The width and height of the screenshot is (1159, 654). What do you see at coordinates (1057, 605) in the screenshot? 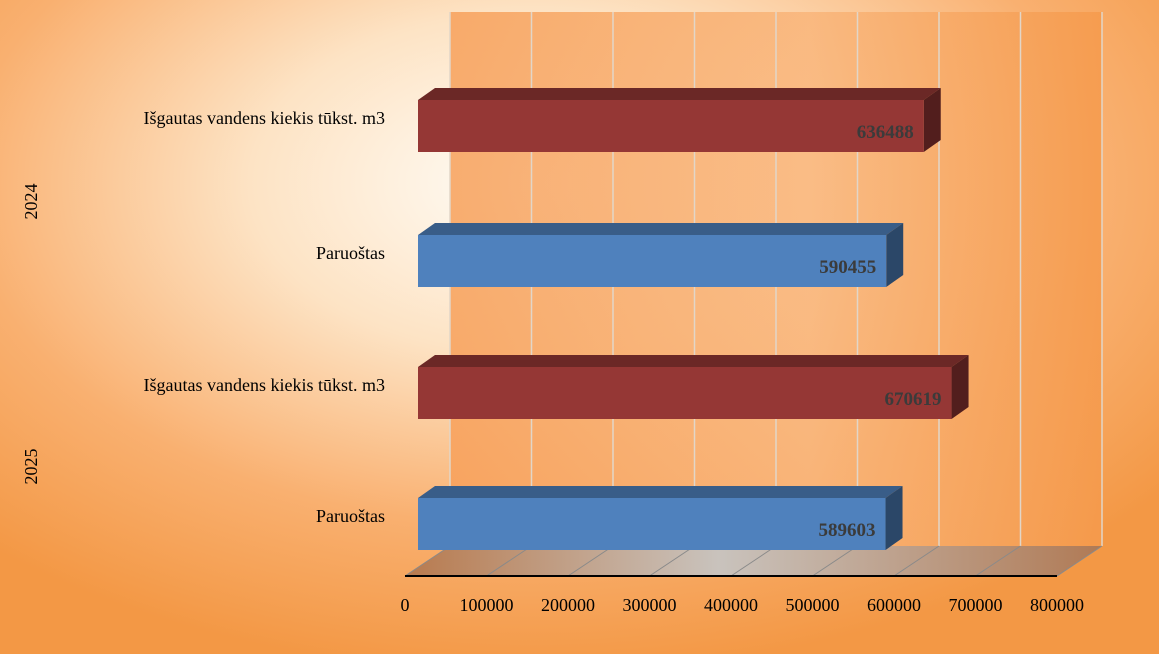
I see `x-tick-label: 800000` at bounding box center [1057, 605].